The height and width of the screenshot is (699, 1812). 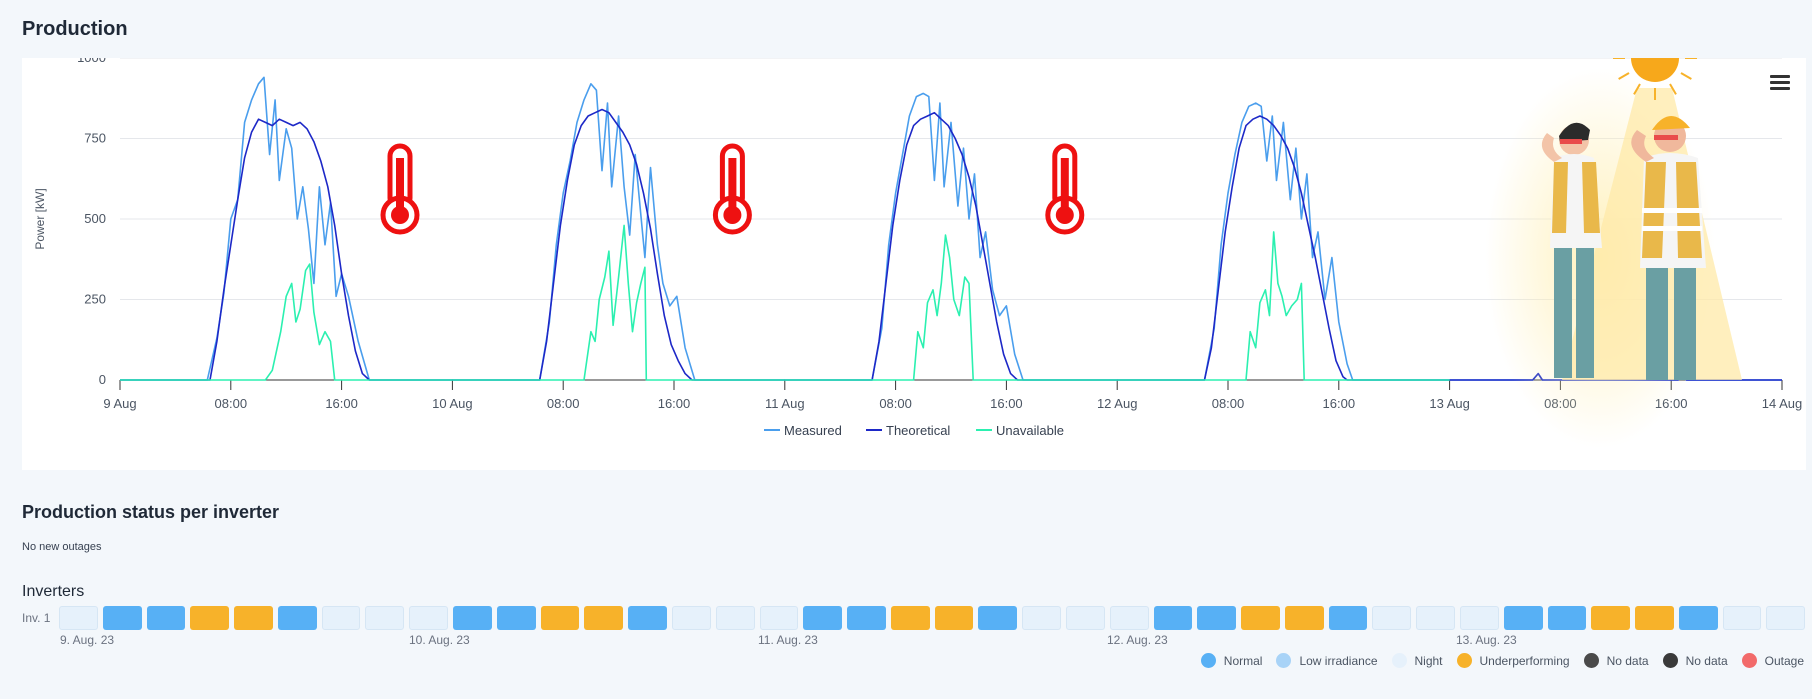 I want to click on status-legend-item: Night, so click(x=1417, y=660).